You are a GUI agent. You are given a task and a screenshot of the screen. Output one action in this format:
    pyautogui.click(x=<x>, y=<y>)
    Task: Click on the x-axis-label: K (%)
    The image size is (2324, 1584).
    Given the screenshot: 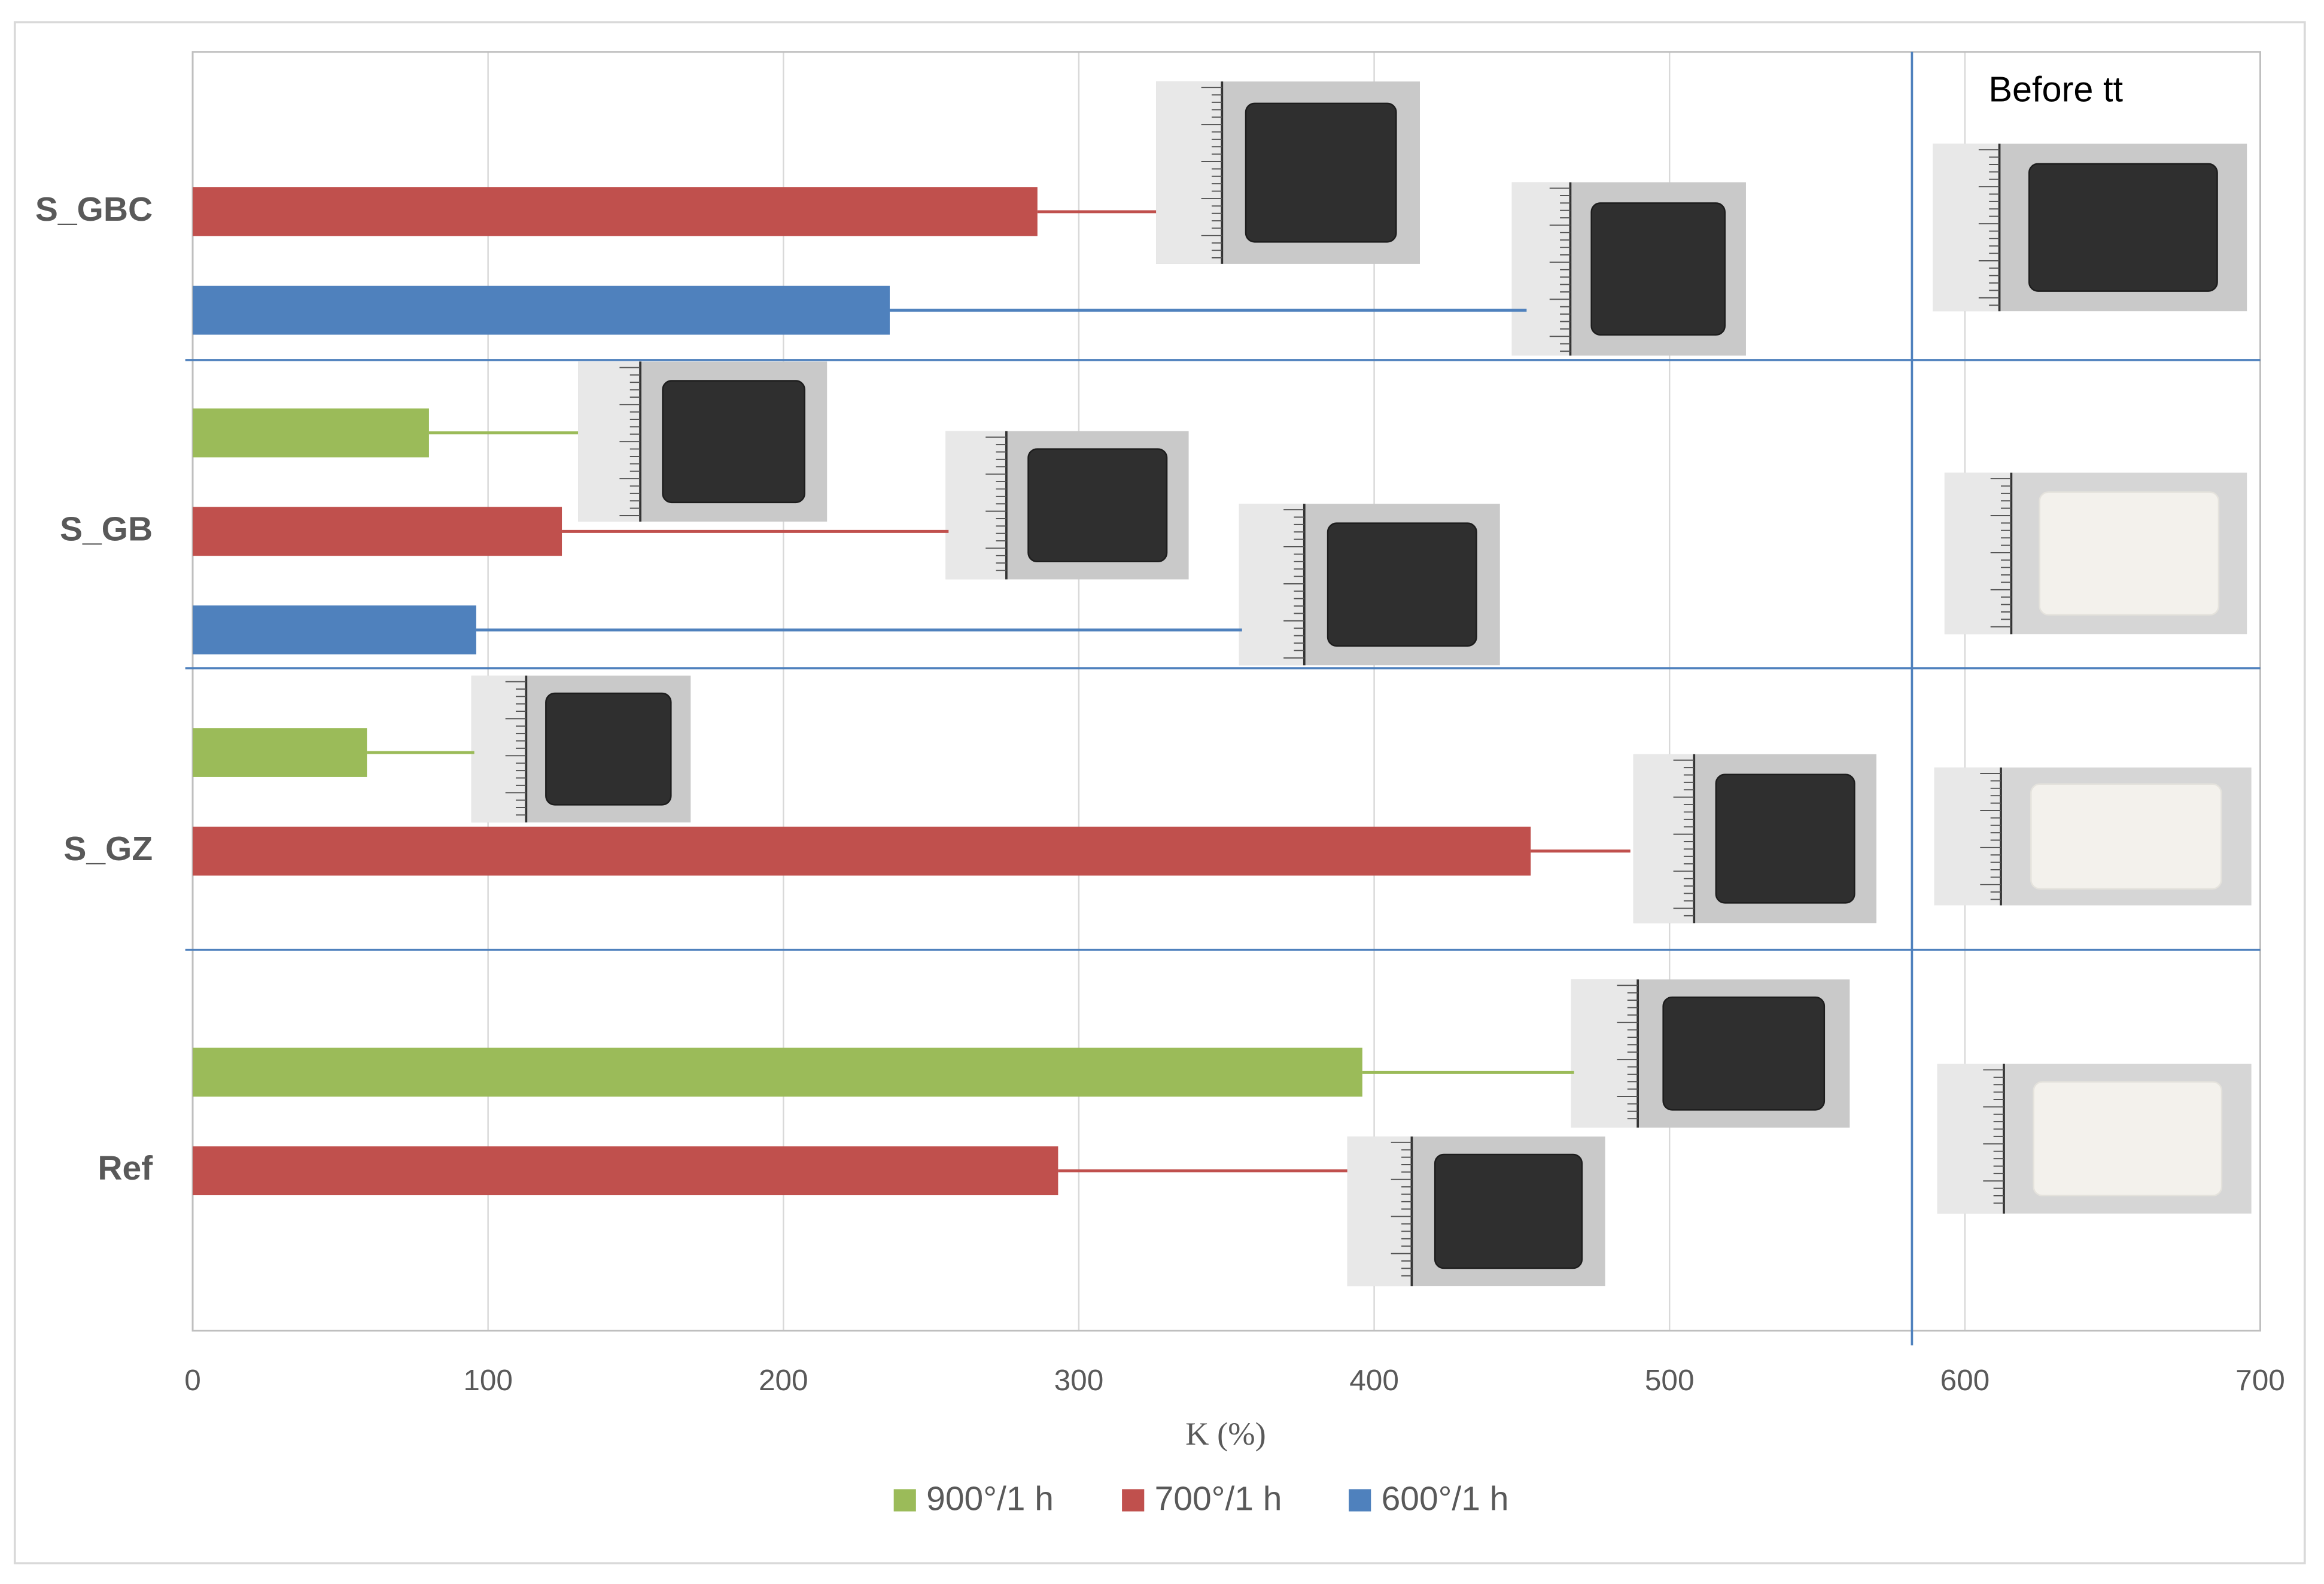 What is the action you would take?
    pyautogui.click(x=1225, y=1434)
    